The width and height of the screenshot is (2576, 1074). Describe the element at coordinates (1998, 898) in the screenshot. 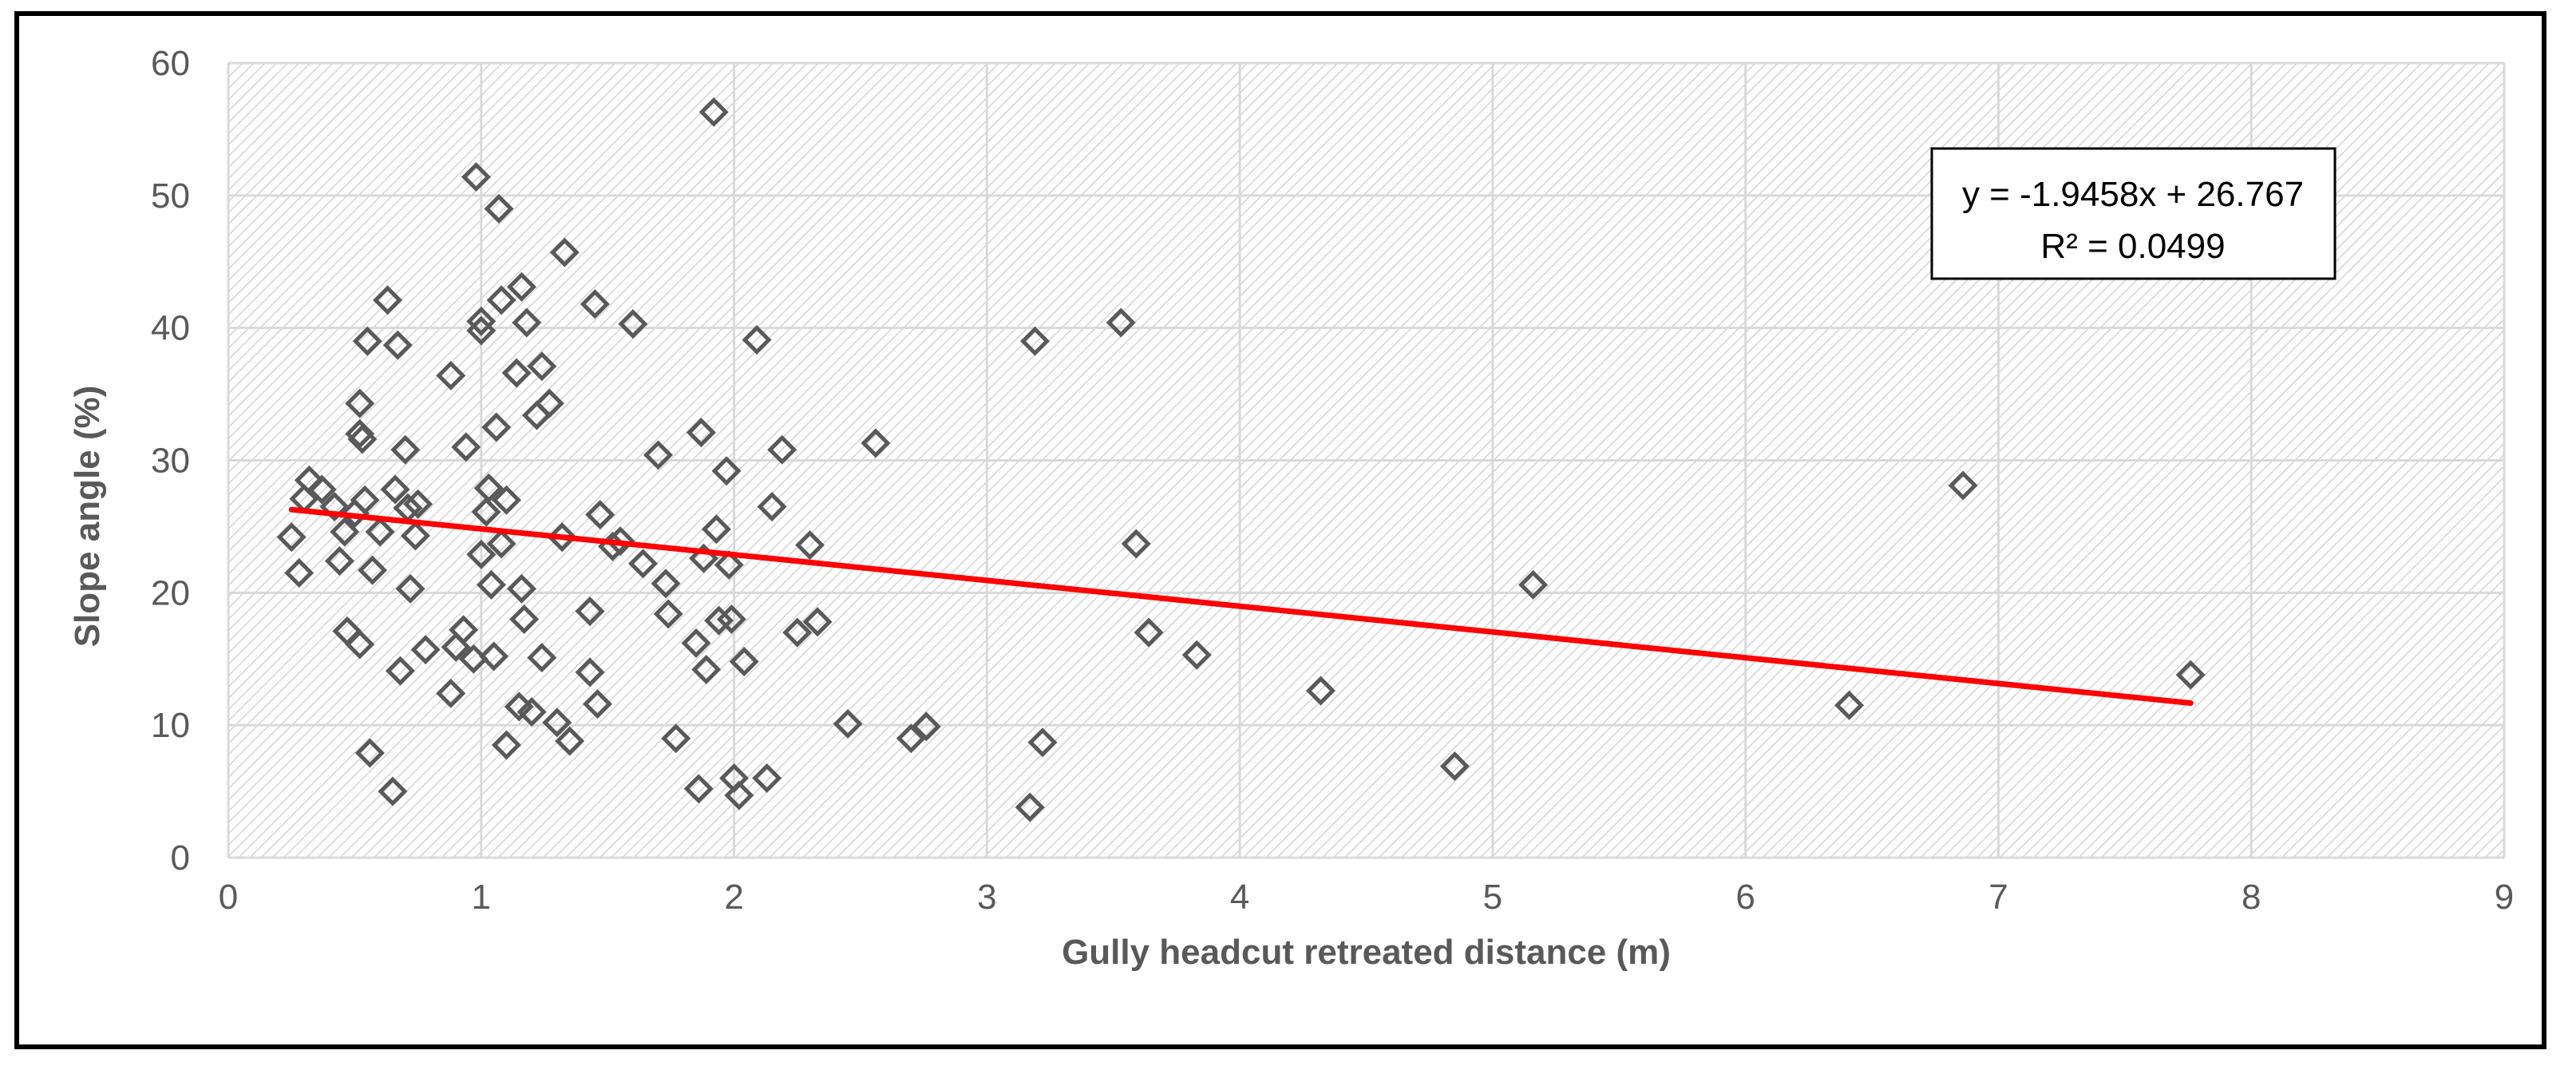

I see `x-tick-label: 7` at that location.